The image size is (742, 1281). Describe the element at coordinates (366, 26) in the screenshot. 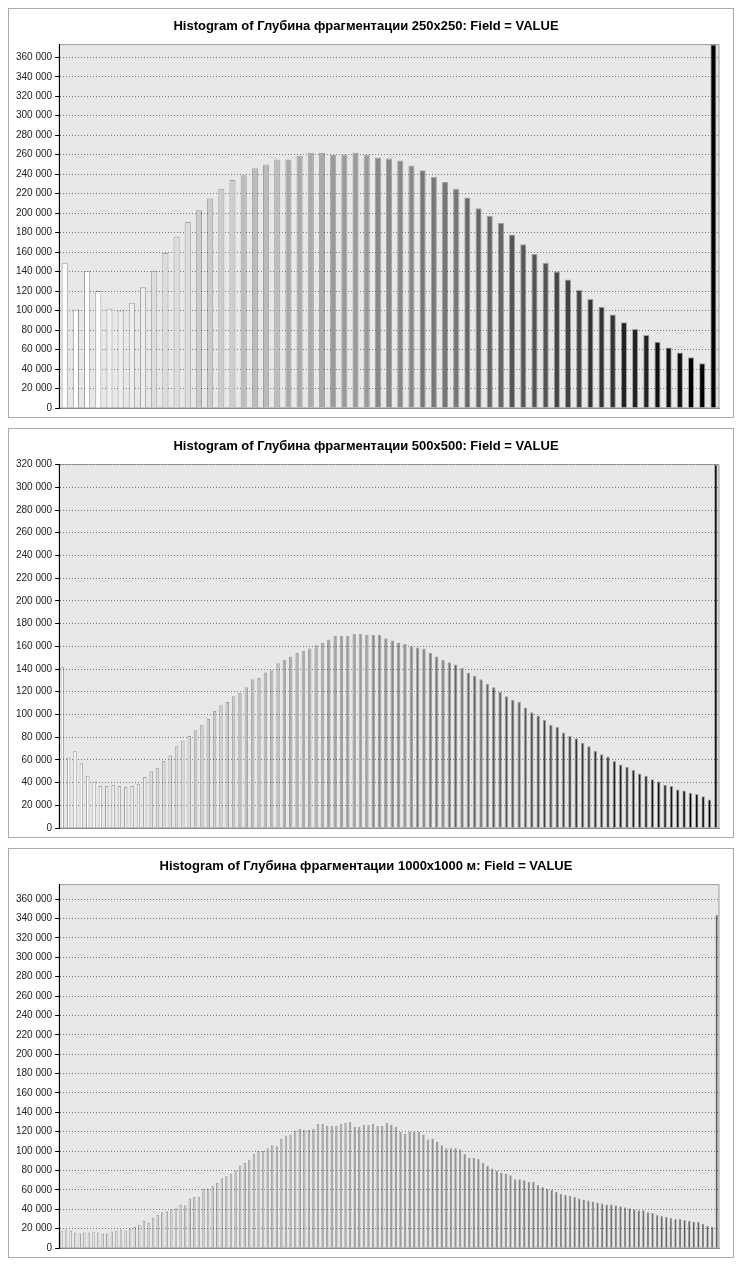

I see `chart-title: Histogram of Глубина фрагментации 250x250: Field = VALUE` at that location.